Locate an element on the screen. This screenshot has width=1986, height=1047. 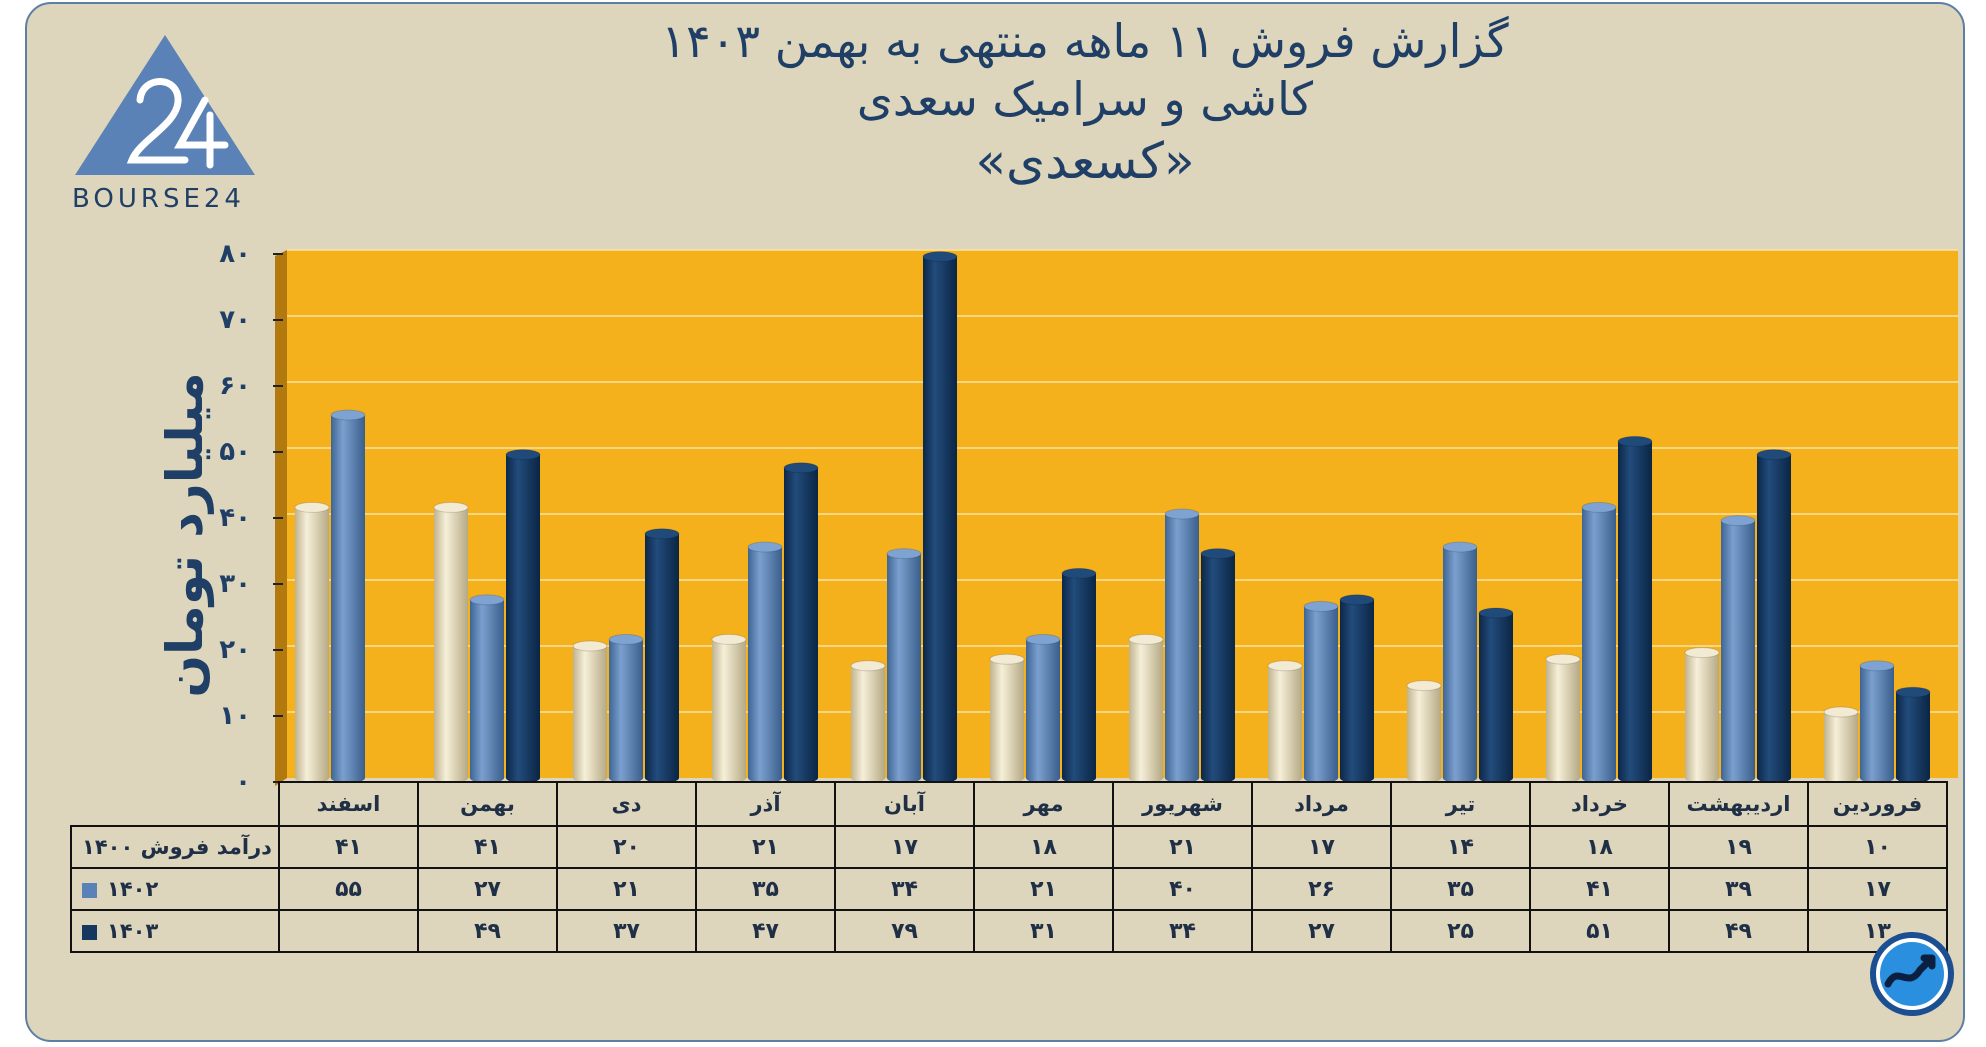
bourse24-logo is located at coordinates (170, 125).